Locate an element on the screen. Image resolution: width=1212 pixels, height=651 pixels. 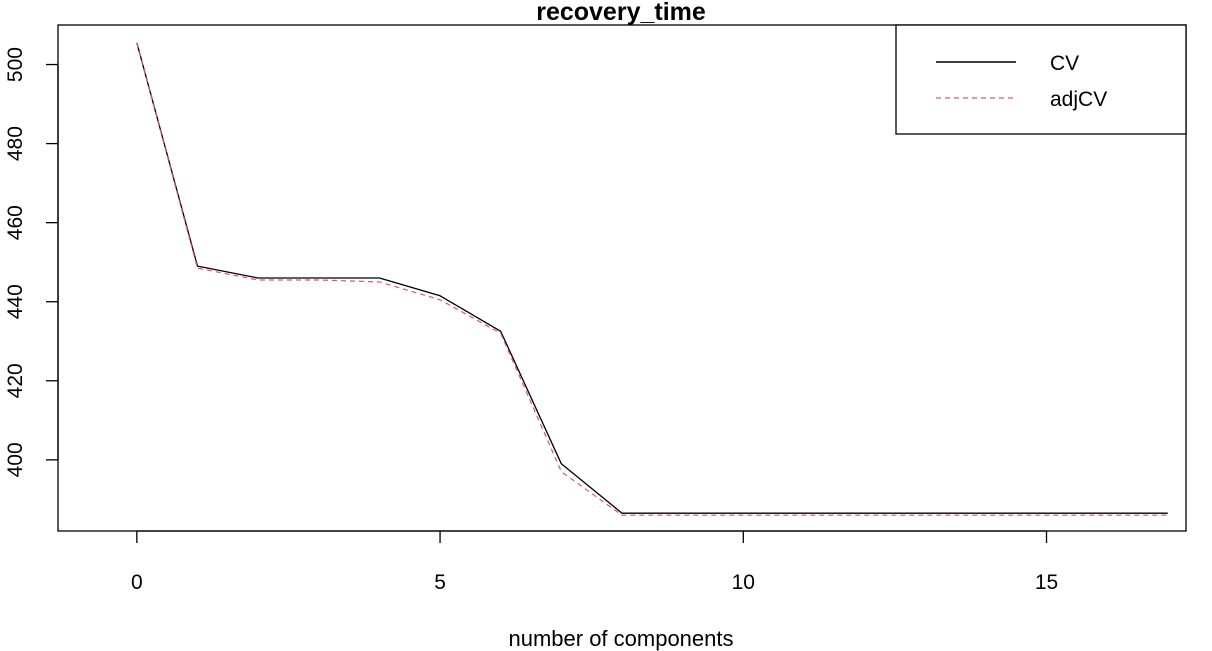
y-tick-label: 480 is located at coordinates (15, 143).